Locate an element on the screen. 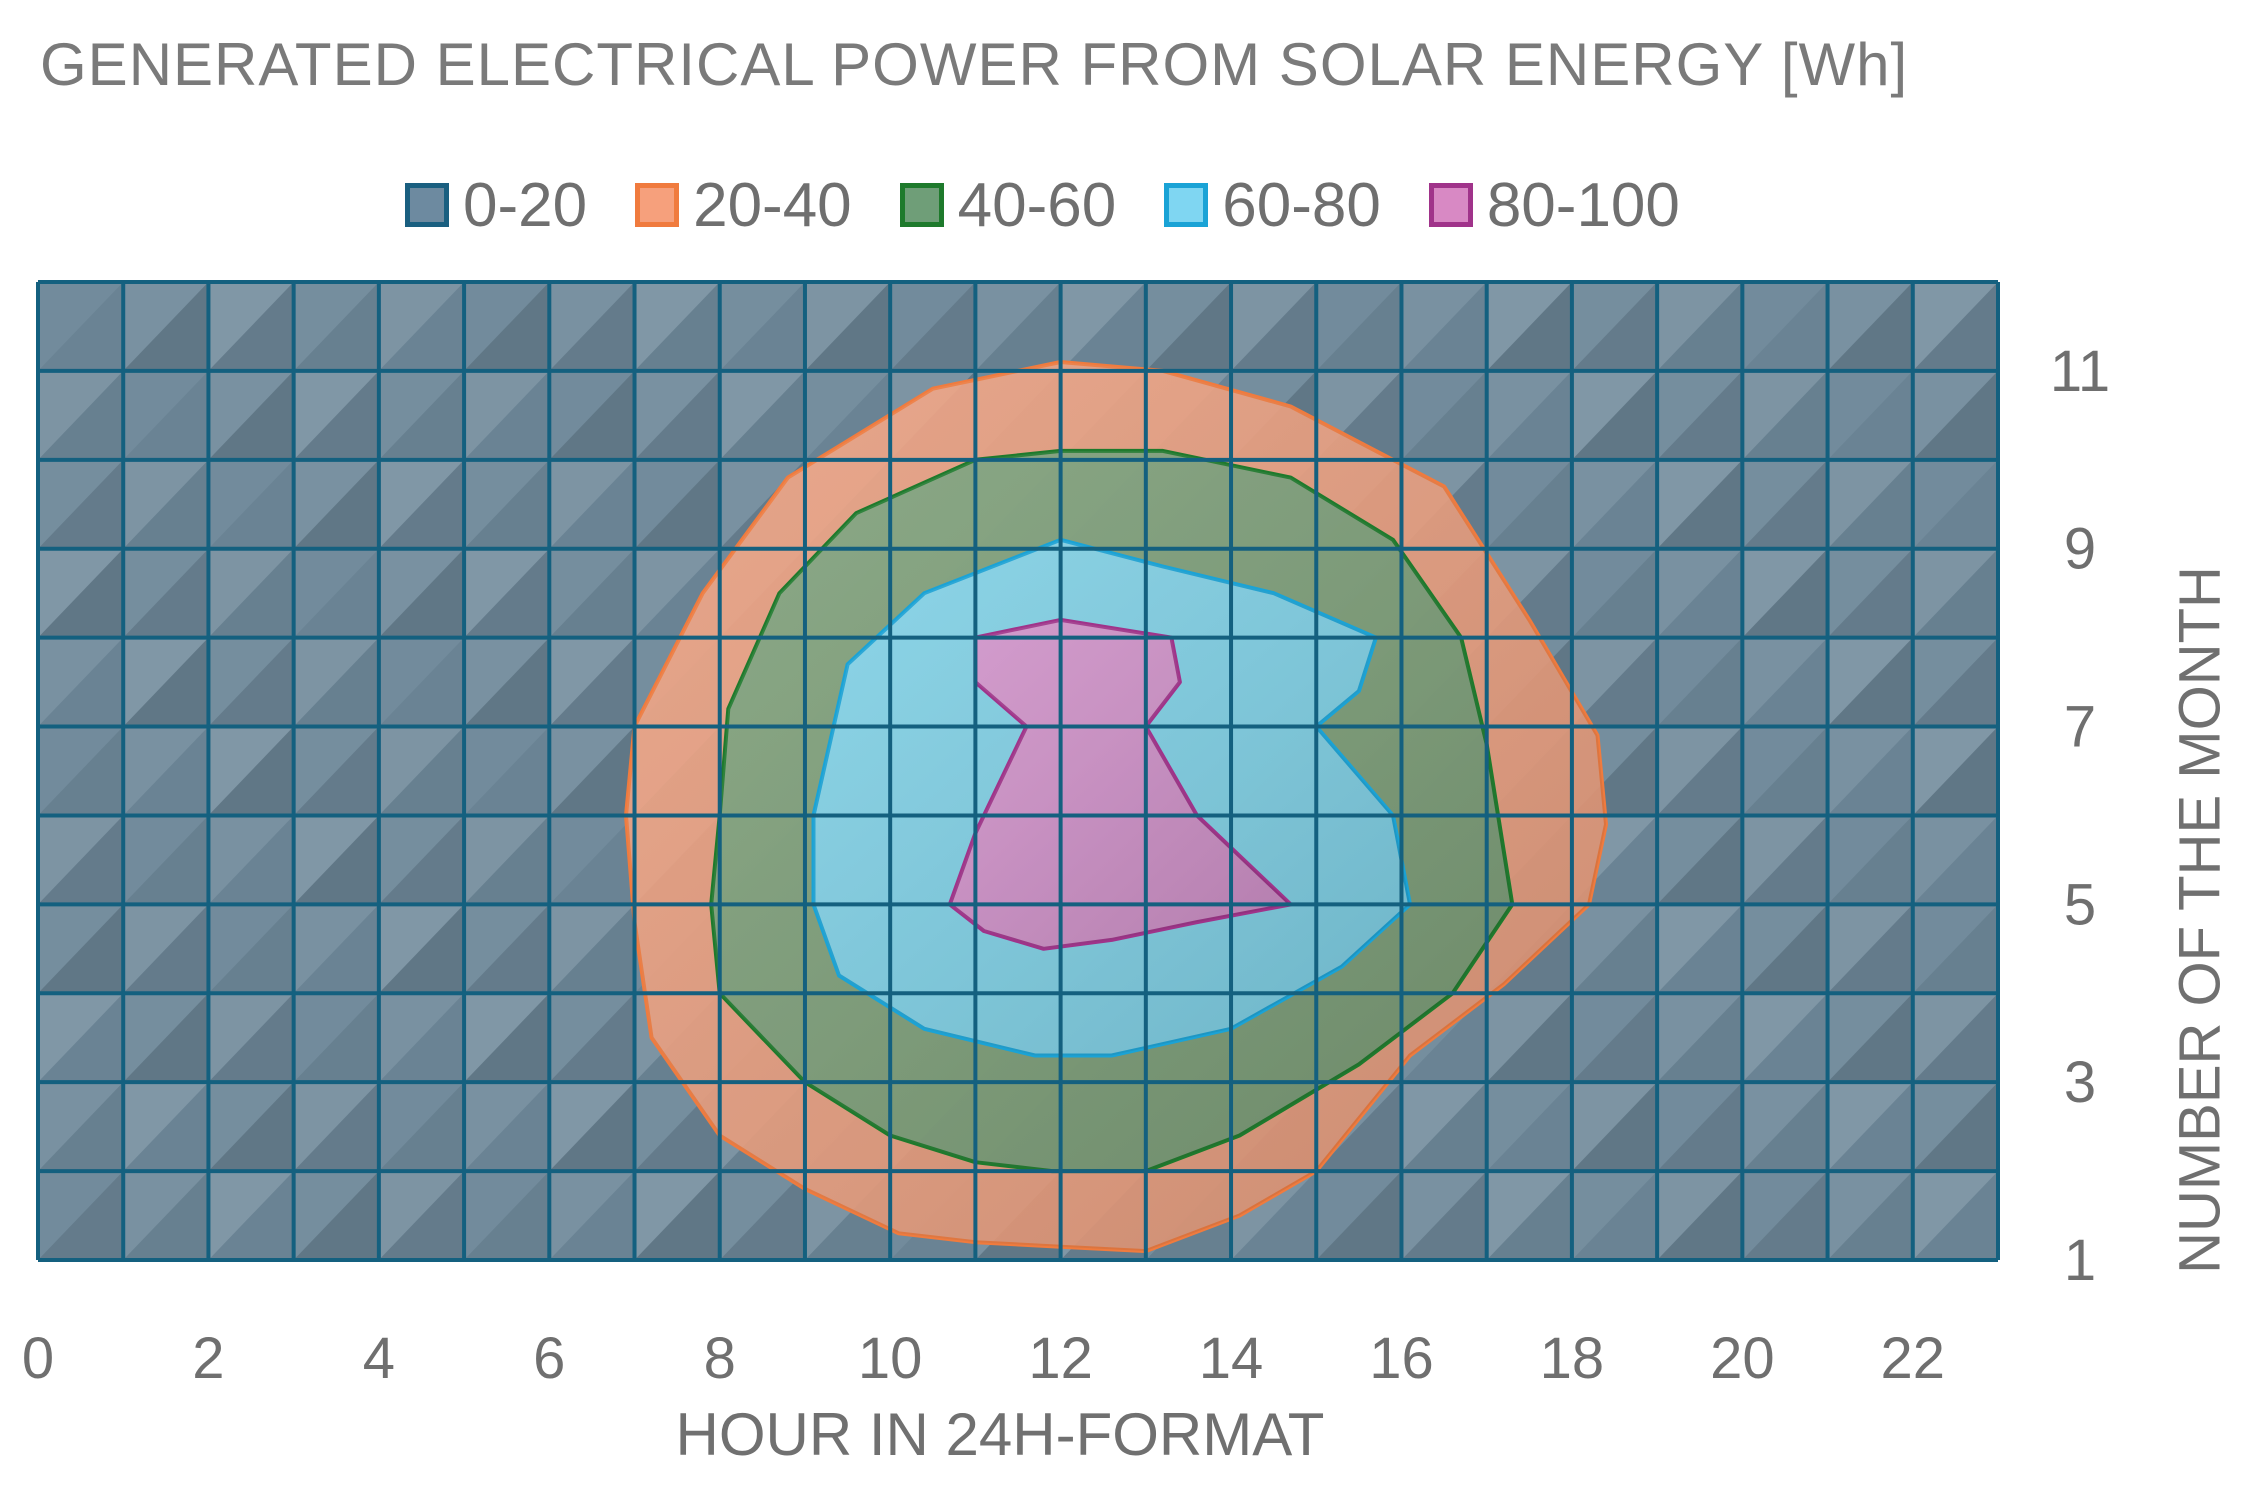 Image resolution: width=2263 pixels, height=1492 pixels. x-tick-label: 20 is located at coordinates (1742, 1358).